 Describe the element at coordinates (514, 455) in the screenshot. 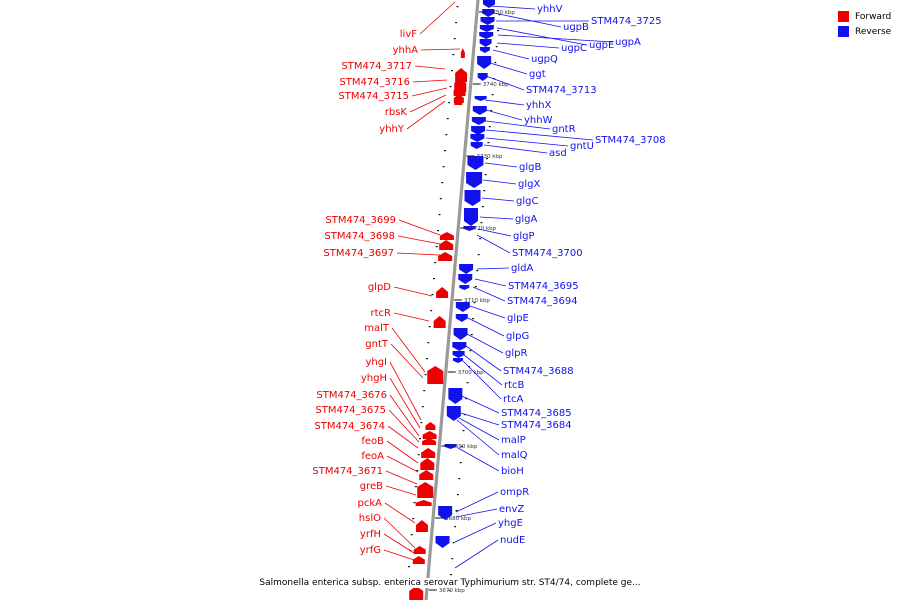

I see `gene-label-malq: malQ` at that location.